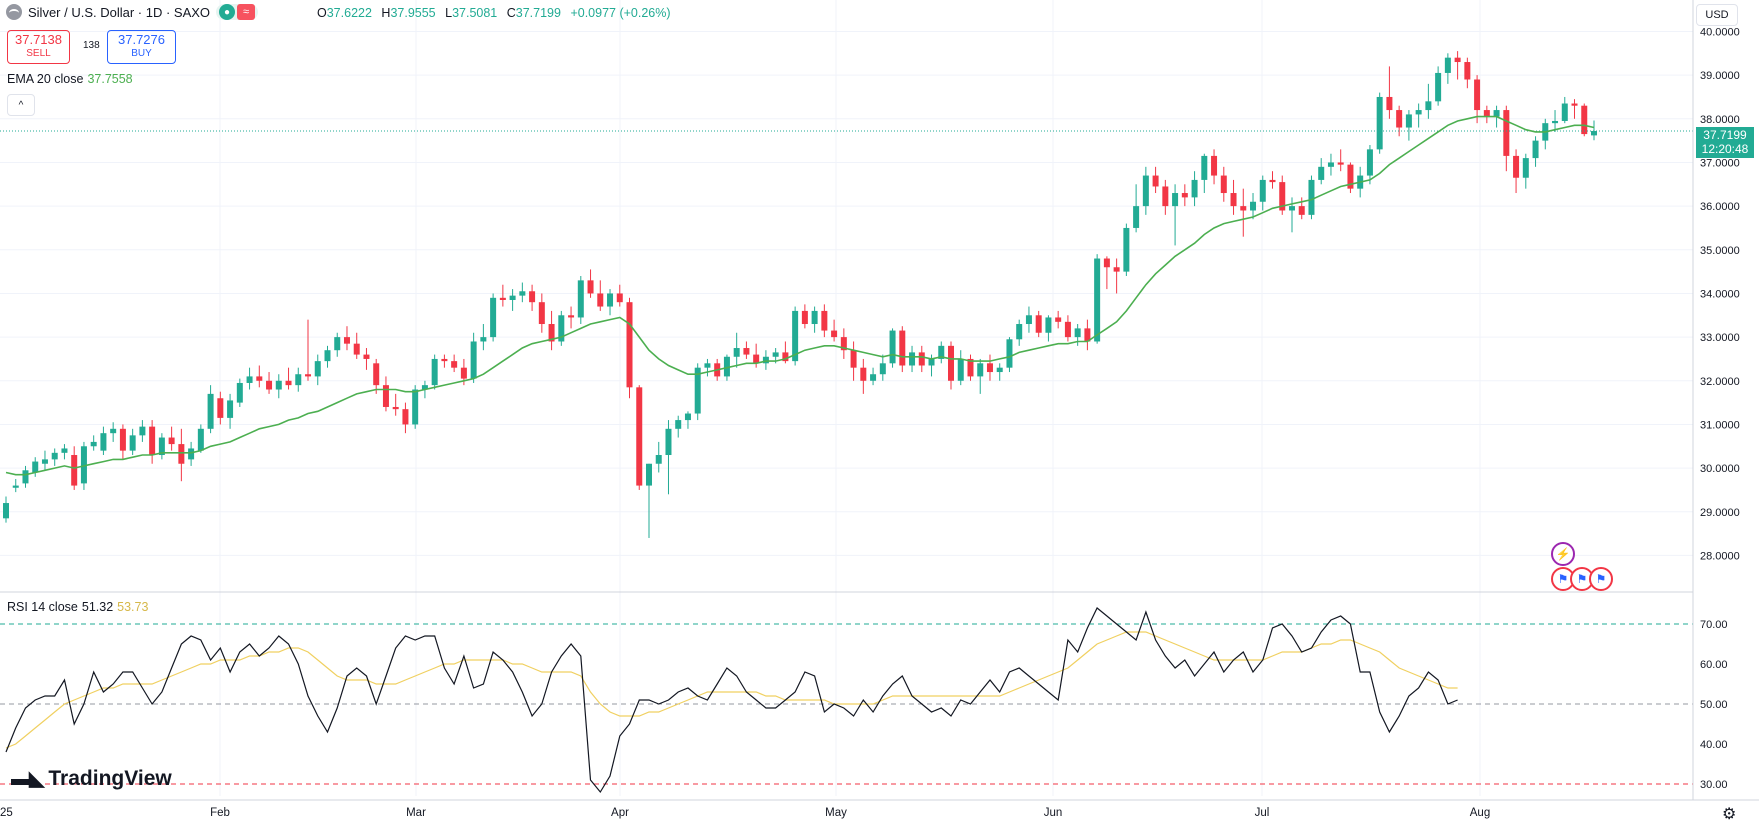  Describe the element at coordinates (349, 13) in the screenshot. I see `open-value: 37.6222` at that location.